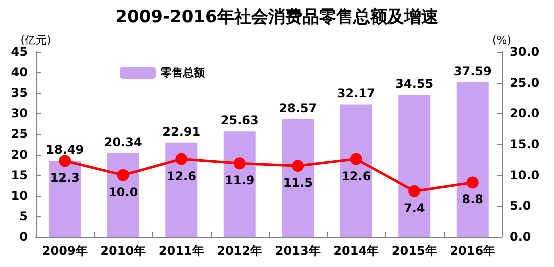  What do you see at coordinates (181, 251) in the screenshot?
I see `x-tick-label: 2011年` at bounding box center [181, 251].